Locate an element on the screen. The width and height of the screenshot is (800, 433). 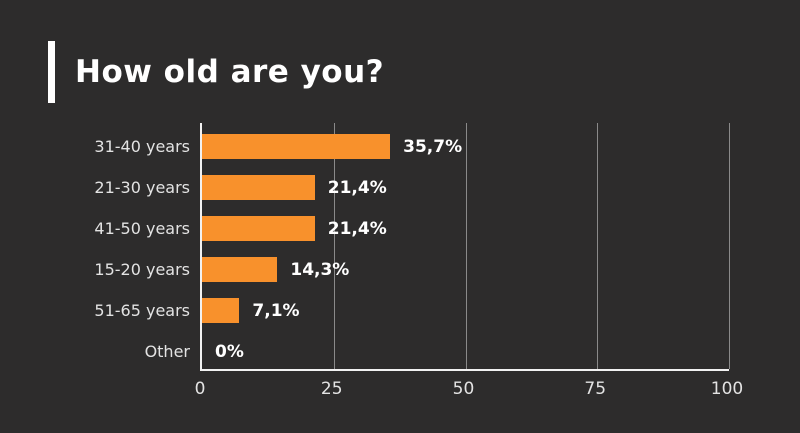
category-label: 15-20 years is located at coordinates (142, 269).